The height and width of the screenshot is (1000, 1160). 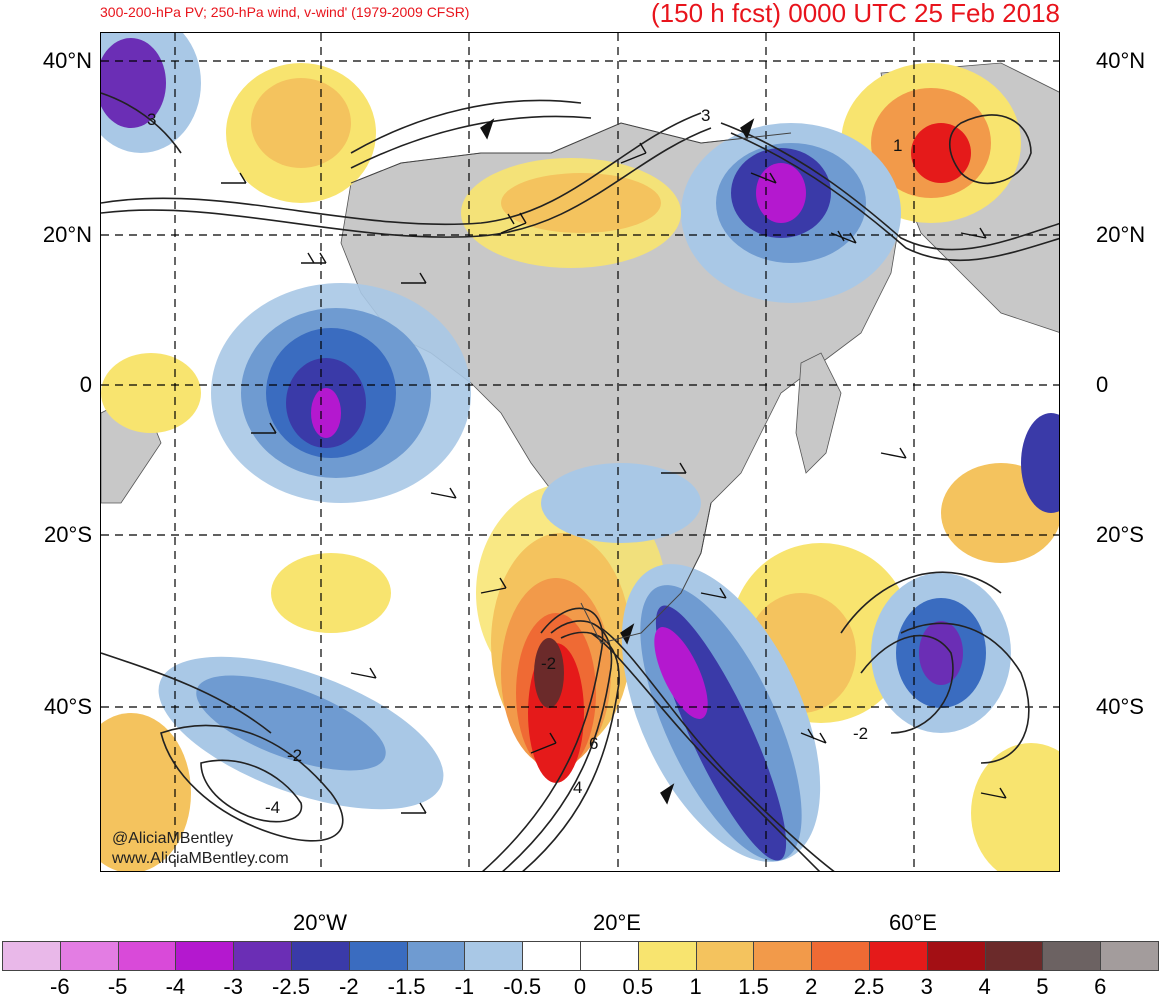 What do you see at coordinates (1042, 986) in the screenshot?
I see `colorbar-label: 5` at bounding box center [1042, 986].